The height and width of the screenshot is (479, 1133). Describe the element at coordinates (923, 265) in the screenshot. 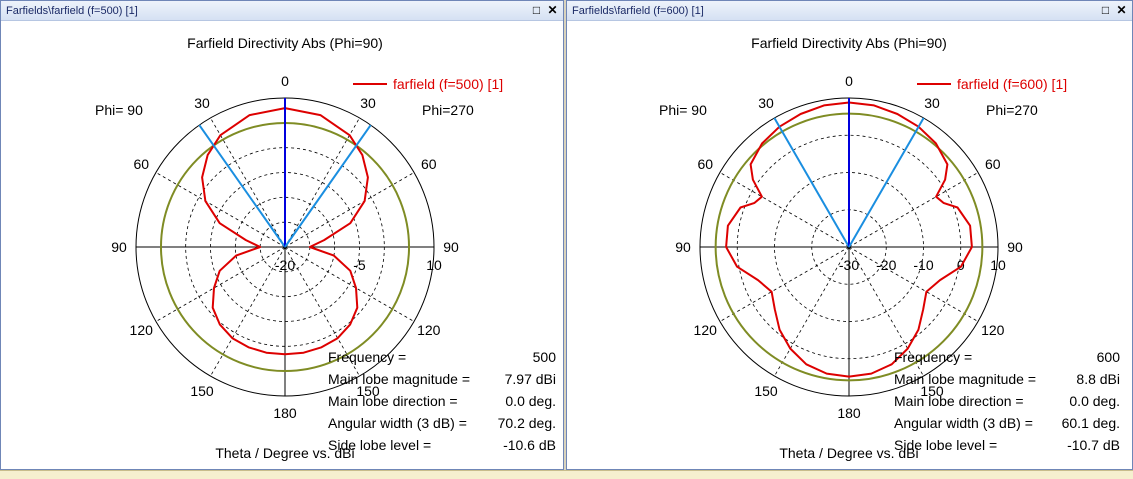

I see `radial-tick-label: -10` at that location.